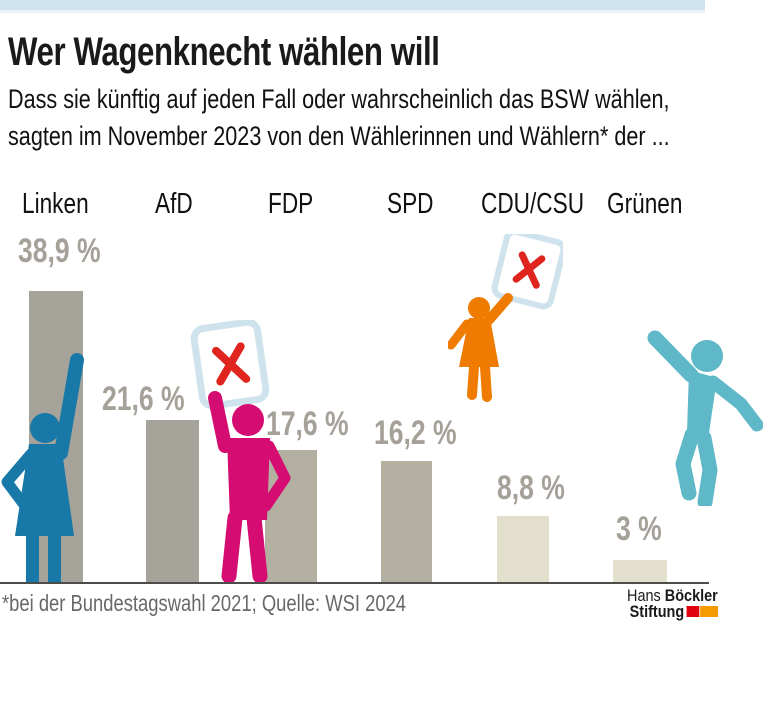 This screenshot has height=703, width=768. I want to click on bar-afd, so click(172, 501).